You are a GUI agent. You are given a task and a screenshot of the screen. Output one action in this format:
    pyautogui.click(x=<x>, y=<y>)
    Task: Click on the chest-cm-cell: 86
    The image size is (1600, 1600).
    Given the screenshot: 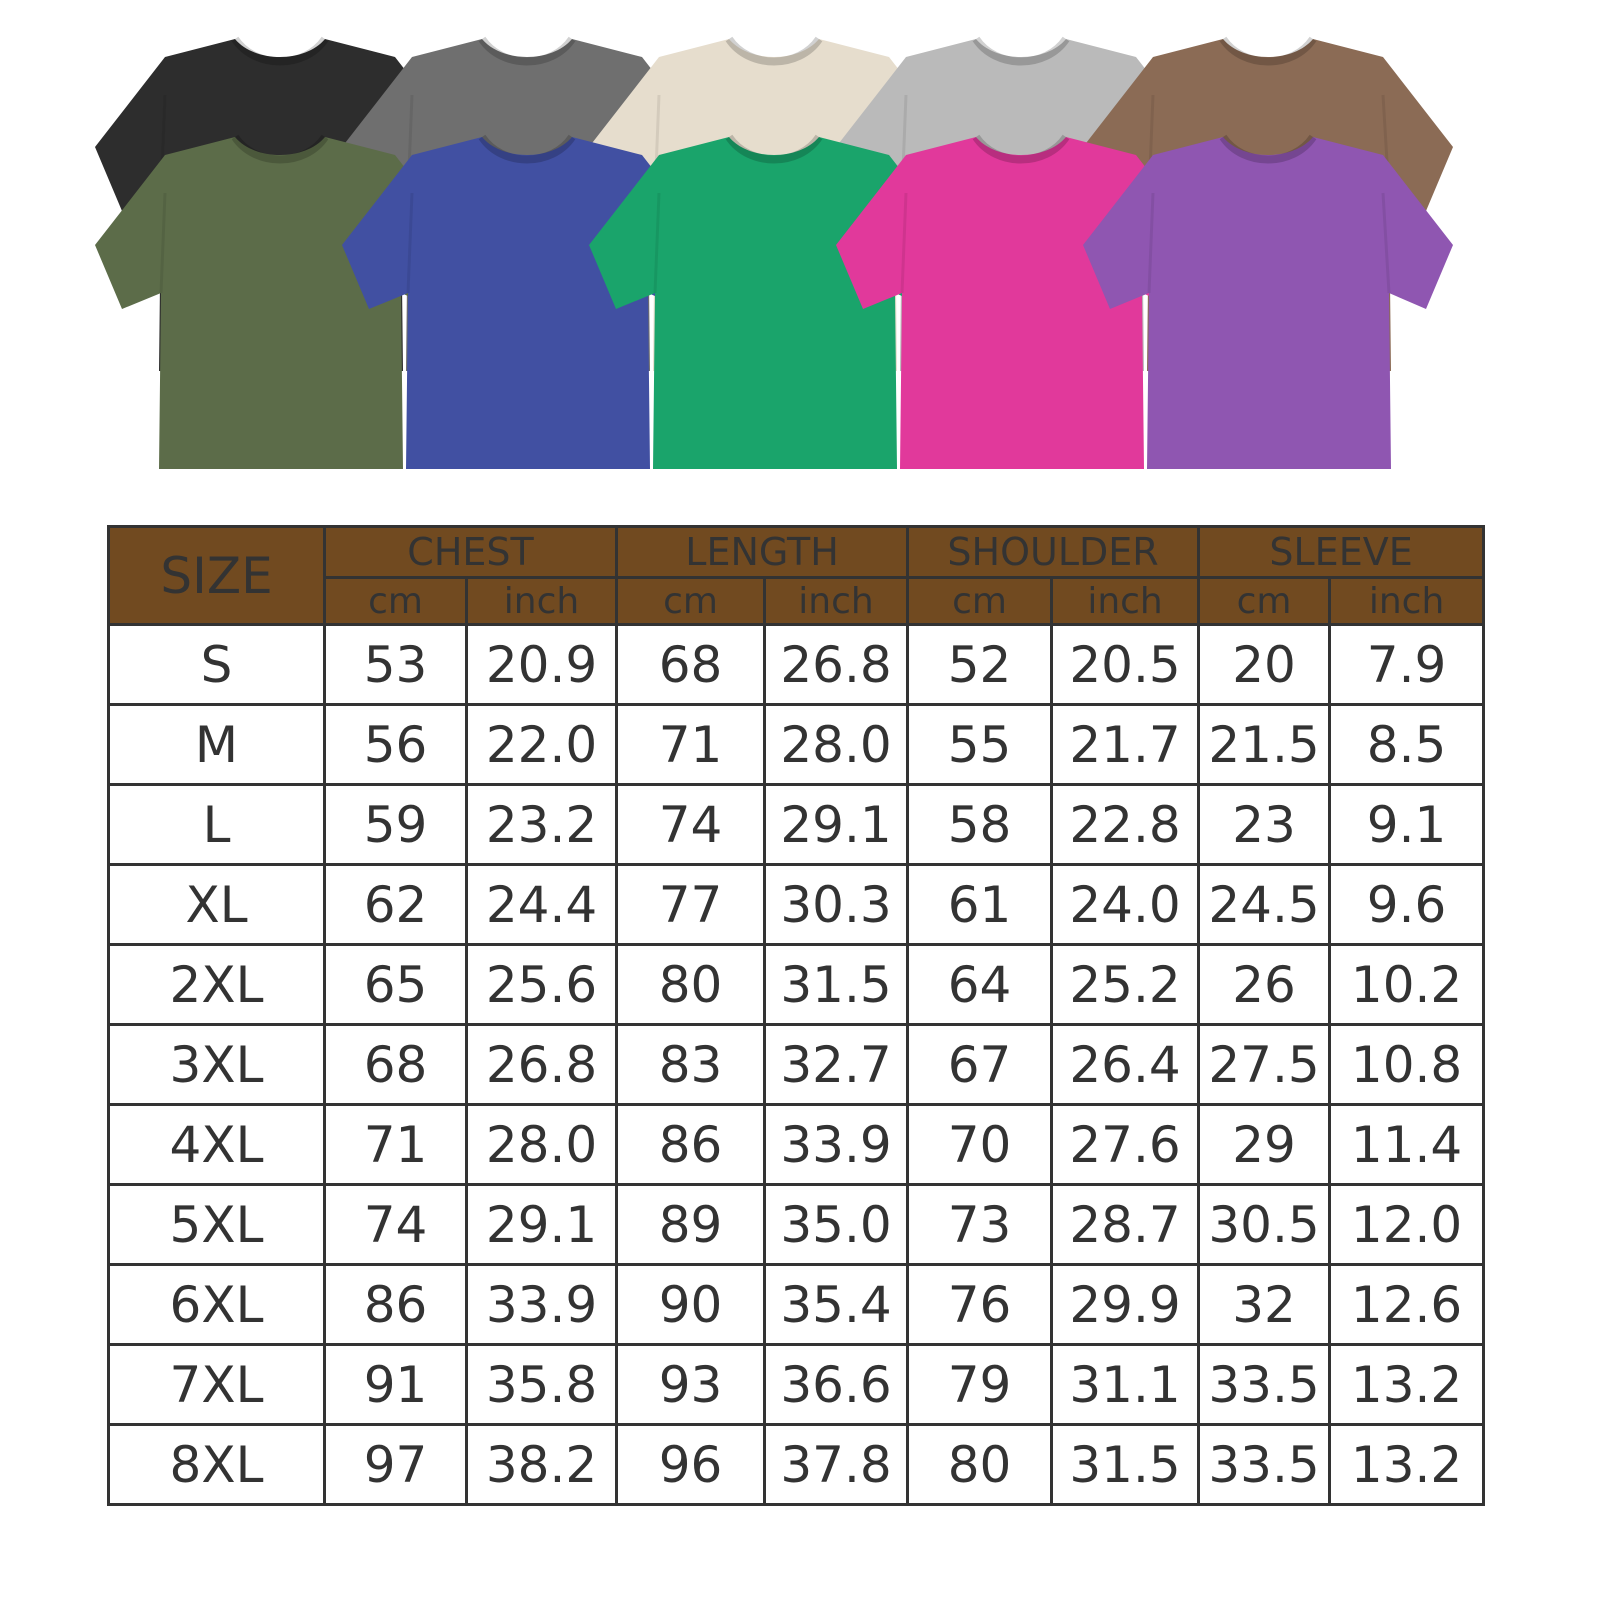 What is the action you would take?
    pyautogui.click(x=395, y=1304)
    